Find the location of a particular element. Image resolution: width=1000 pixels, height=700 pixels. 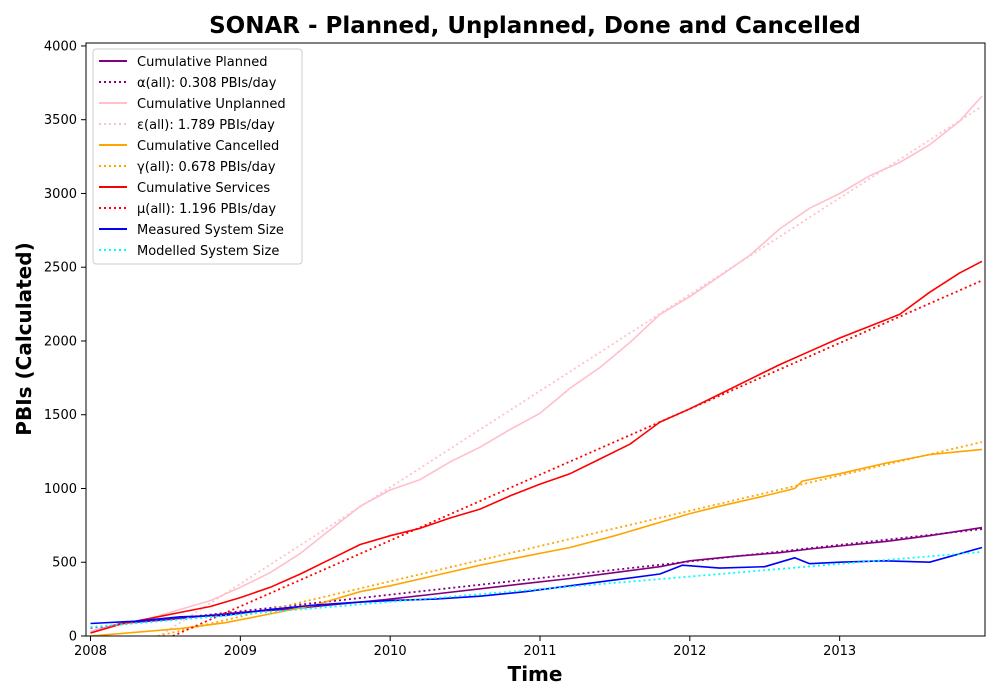

legend-box is located at coordinates (197, 156).